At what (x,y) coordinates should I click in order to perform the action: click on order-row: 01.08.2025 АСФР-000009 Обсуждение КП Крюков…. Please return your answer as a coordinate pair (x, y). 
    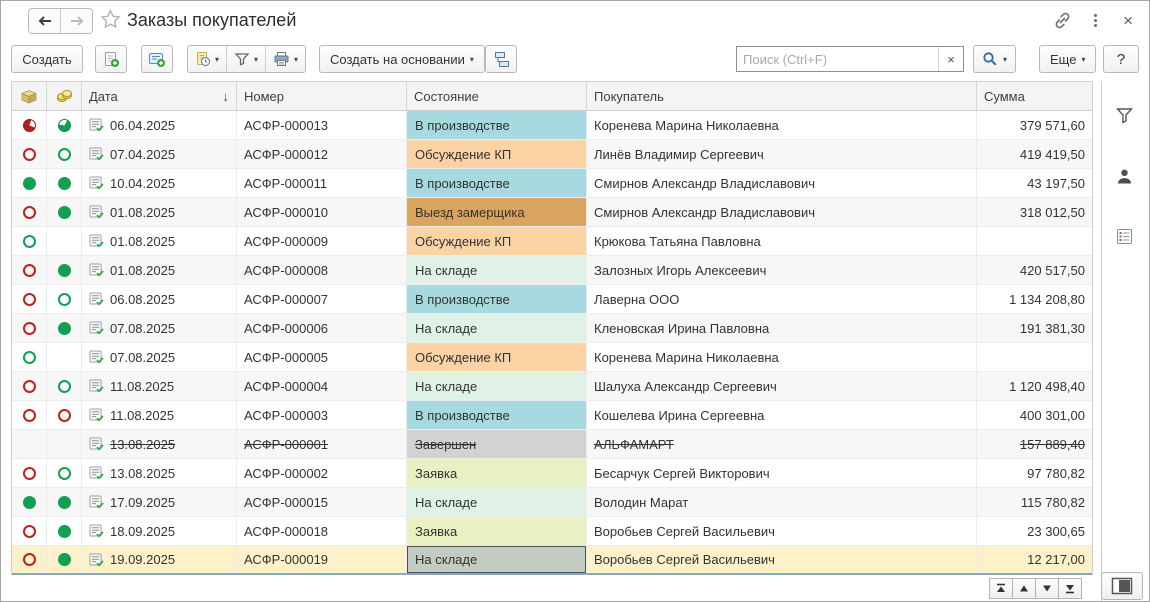
    Looking at the image, I should click on (552, 241).